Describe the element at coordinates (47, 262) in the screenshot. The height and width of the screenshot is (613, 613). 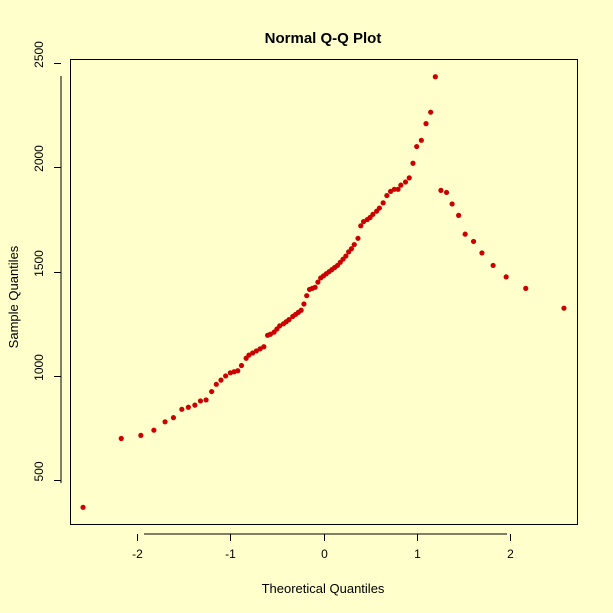
I see `y-axis: 500 1000 1500 2000 2500` at that location.